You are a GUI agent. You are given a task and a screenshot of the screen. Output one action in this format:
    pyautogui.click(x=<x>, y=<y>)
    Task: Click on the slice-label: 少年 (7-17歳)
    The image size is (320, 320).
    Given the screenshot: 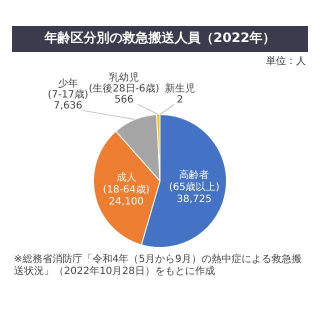 What is the action you would take?
    pyautogui.click(x=68, y=88)
    